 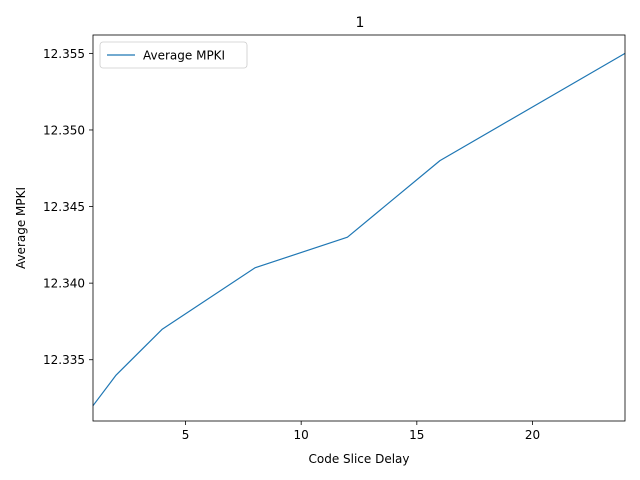 I want to click on x-tick-label: 15, so click(x=416, y=435).